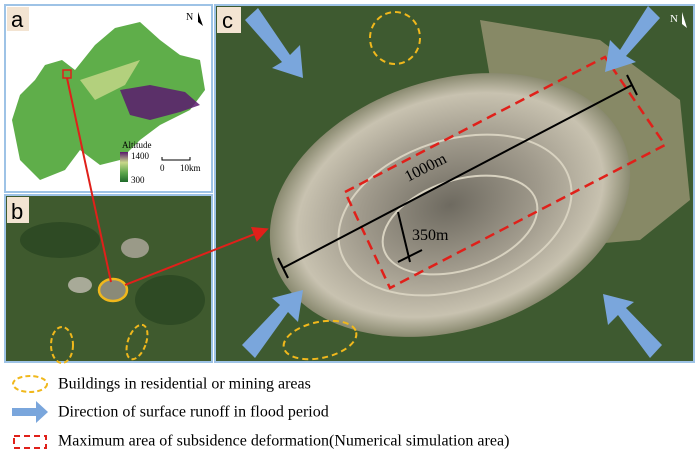  What do you see at coordinates (137, 145) in the screenshot?
I see `legend-title: Altitude` at bounding box center [137, 145].